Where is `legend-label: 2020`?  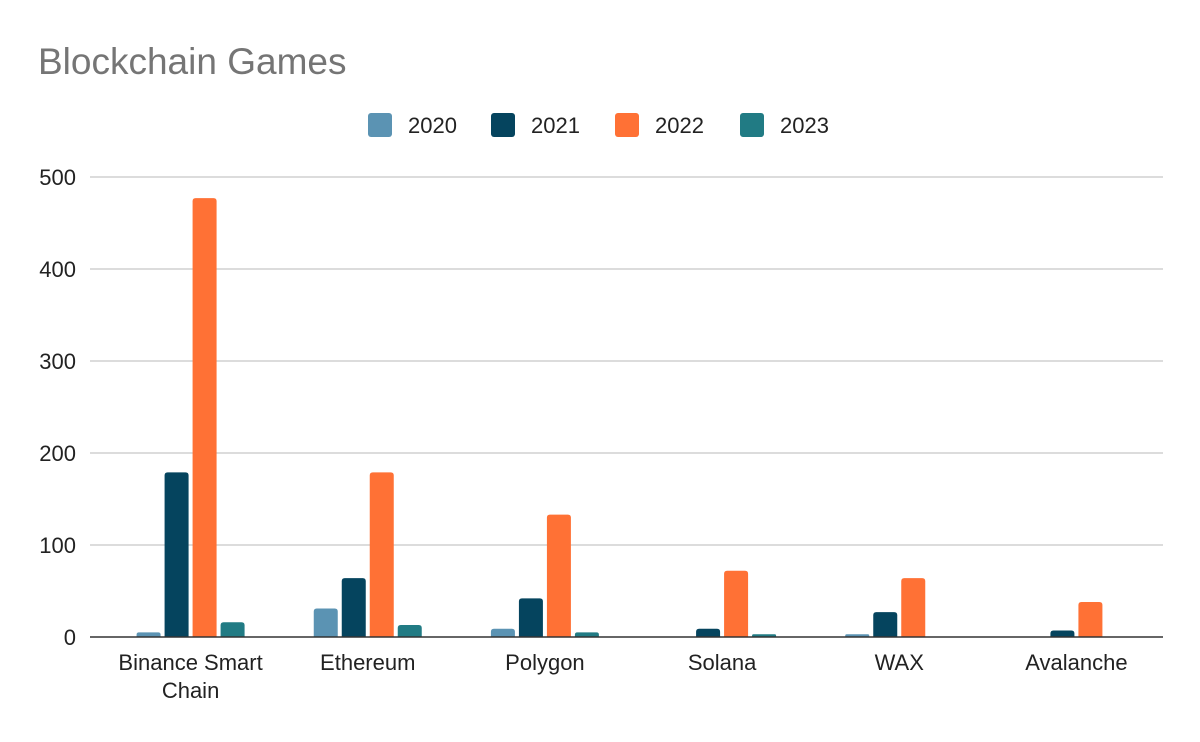 legend-label: 2020 is located at coordinates (432, 125).